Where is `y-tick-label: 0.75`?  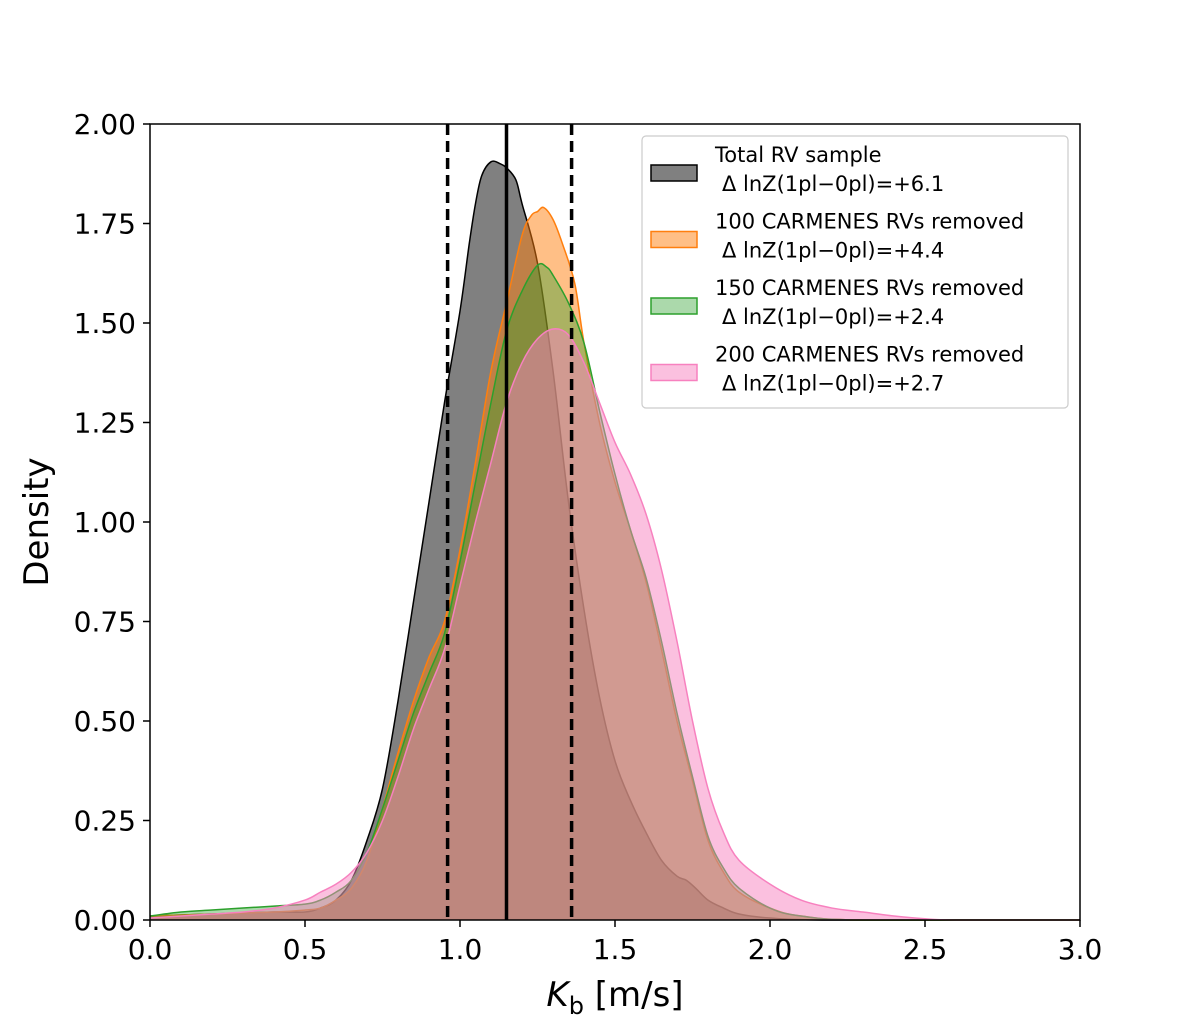
y-tick-label: 0.75 is located at coordinates (105, 622).